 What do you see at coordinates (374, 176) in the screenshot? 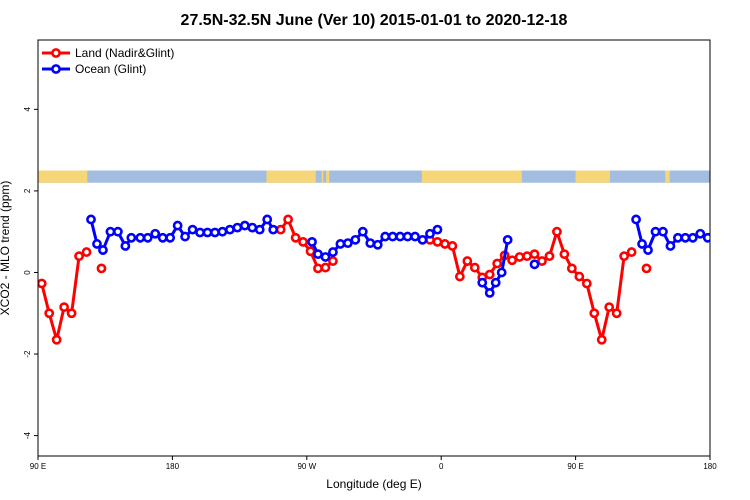
I see `map-strip` at bounding box center [374, 176].